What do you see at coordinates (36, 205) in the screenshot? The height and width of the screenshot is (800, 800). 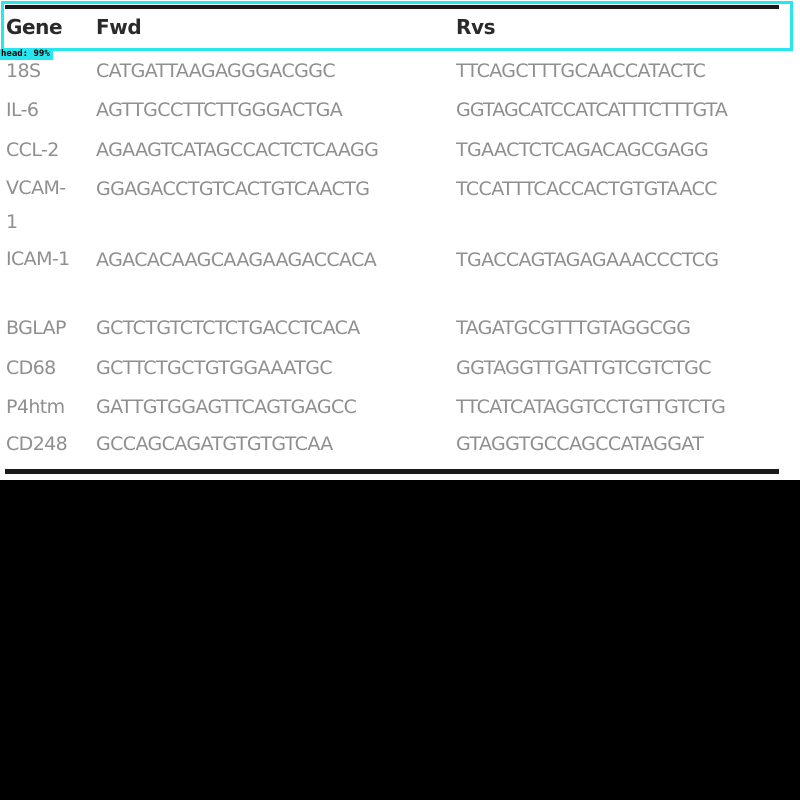 I see `gene-cell: VCAM-1` at bounding box center [36, 205].